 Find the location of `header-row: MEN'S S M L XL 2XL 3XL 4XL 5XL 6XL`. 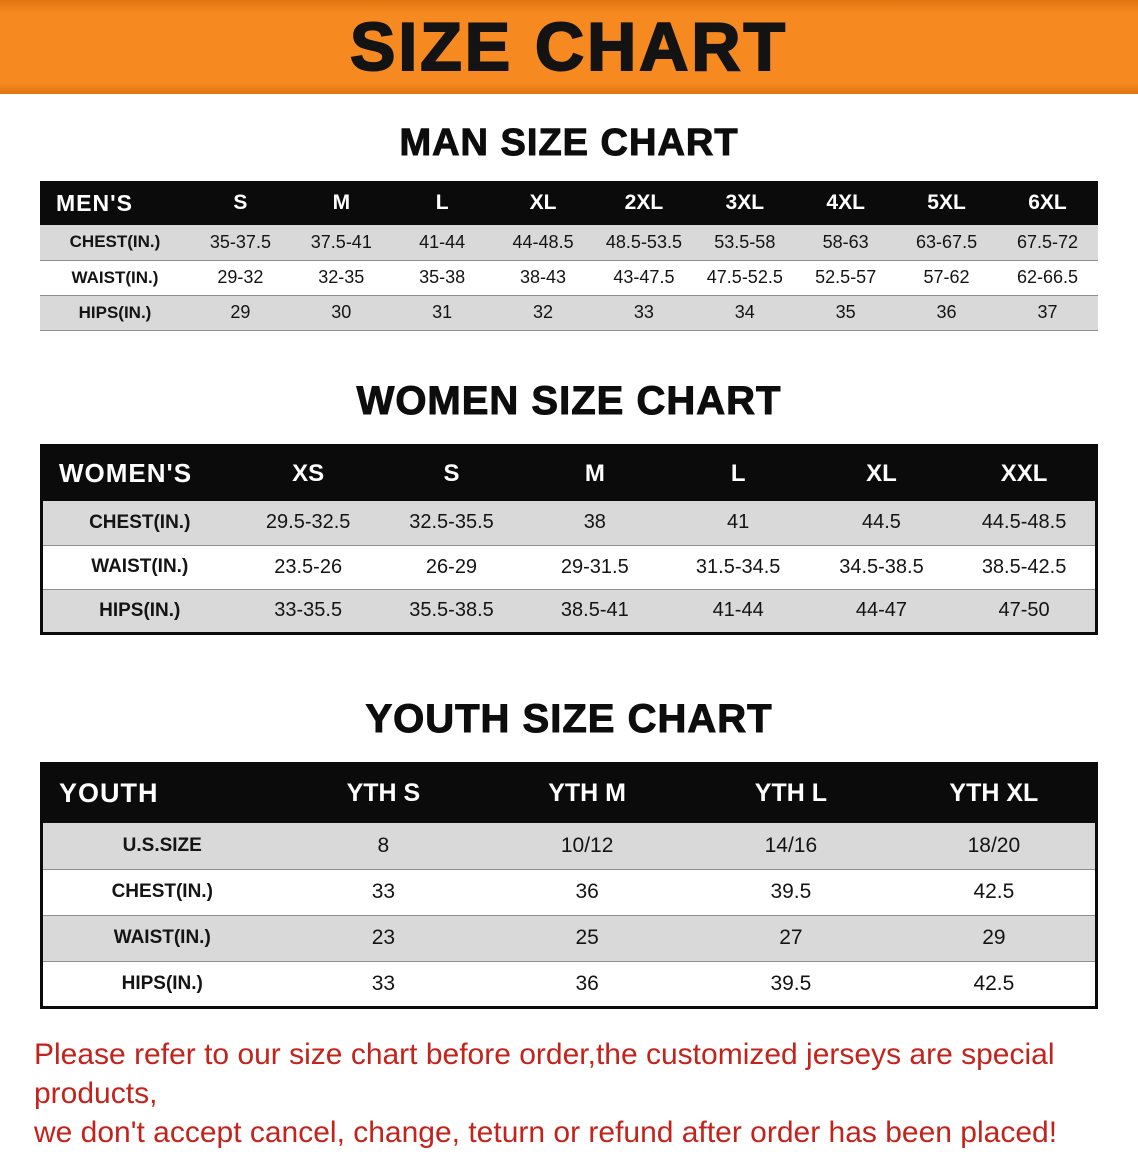

header-row: MEN'S S M L XL 2XL 3XL 4XL 5XL 6XL is located at coordinates (569, 203).